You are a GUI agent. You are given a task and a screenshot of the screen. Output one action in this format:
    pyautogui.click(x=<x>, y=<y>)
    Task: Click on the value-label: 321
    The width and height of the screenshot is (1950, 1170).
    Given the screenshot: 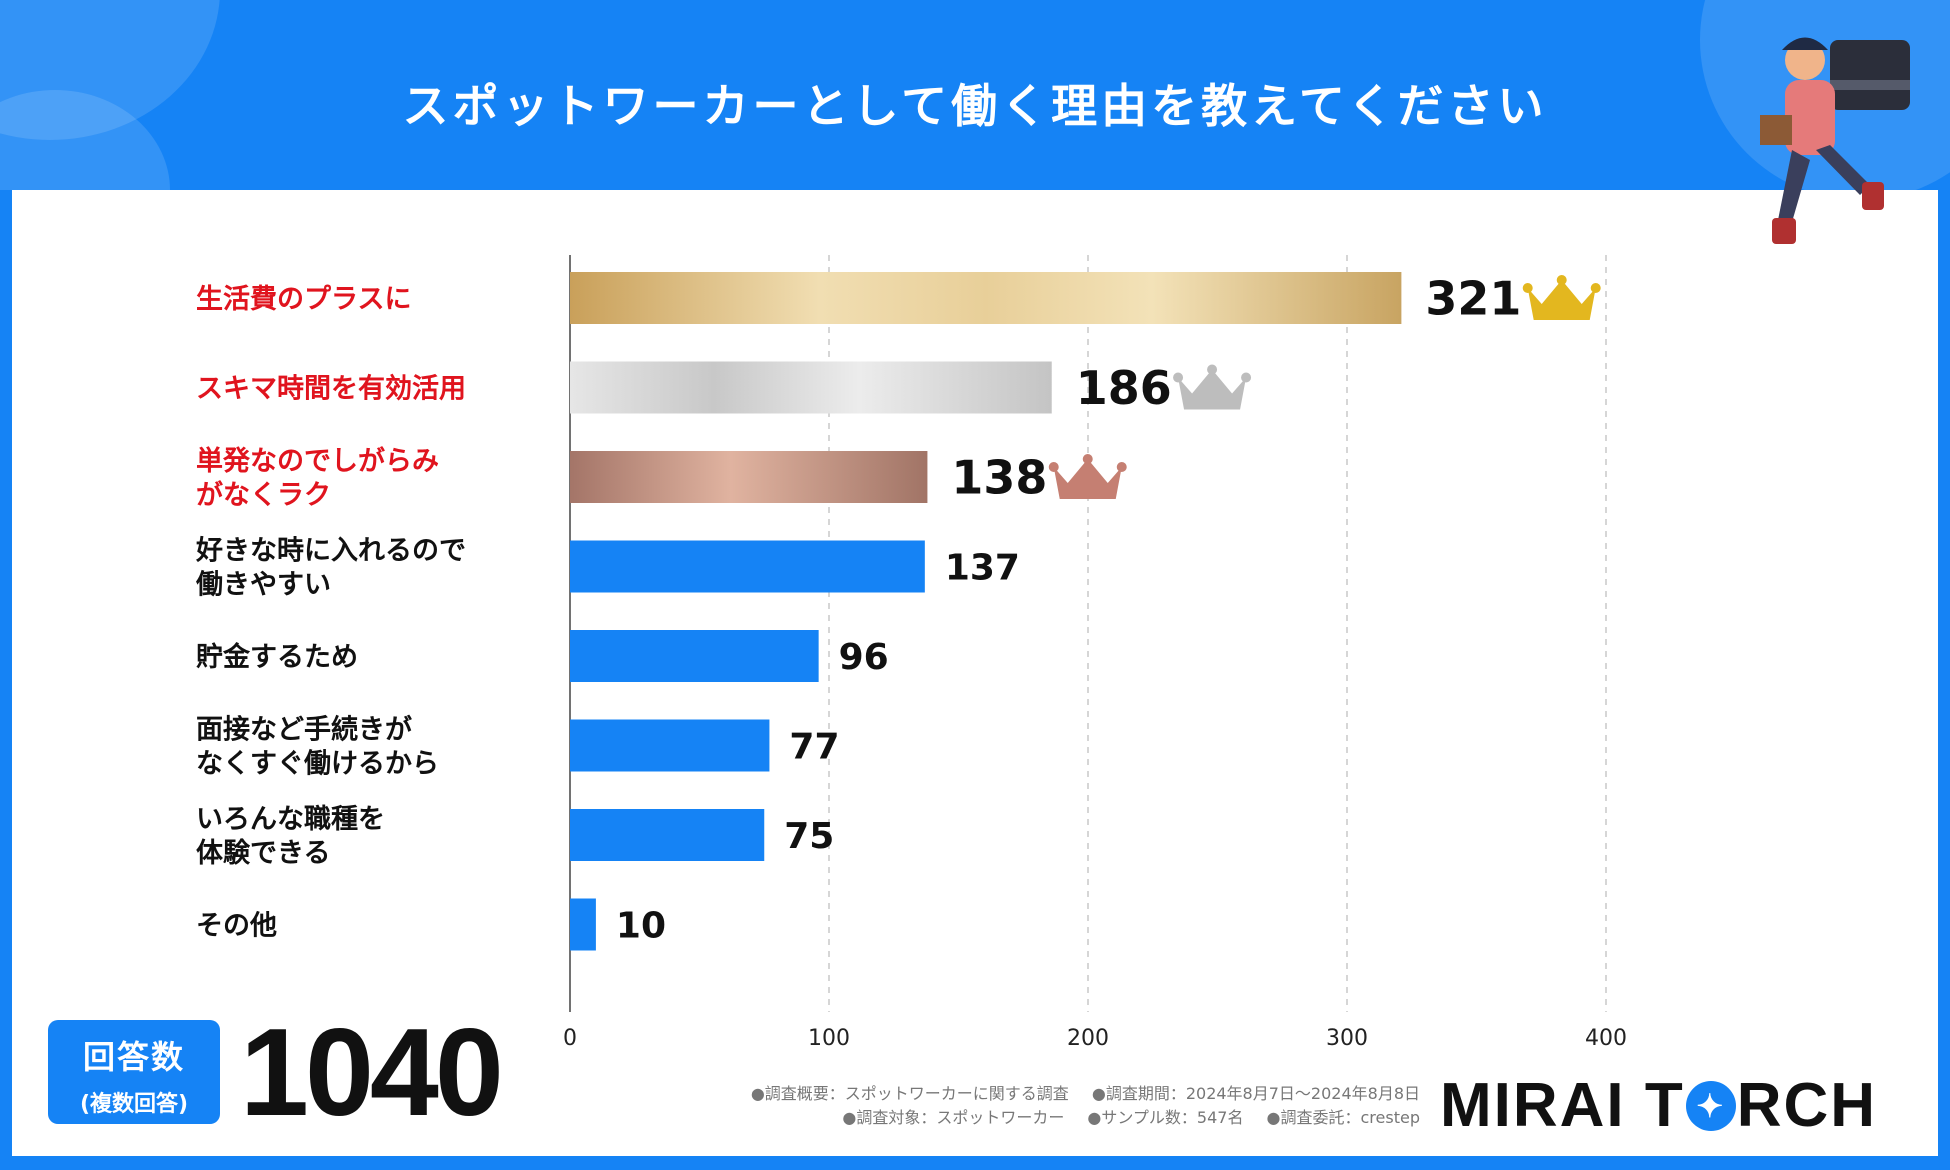 What is the action you would take?
    pyautogui.click(x=1473, y=299)
    